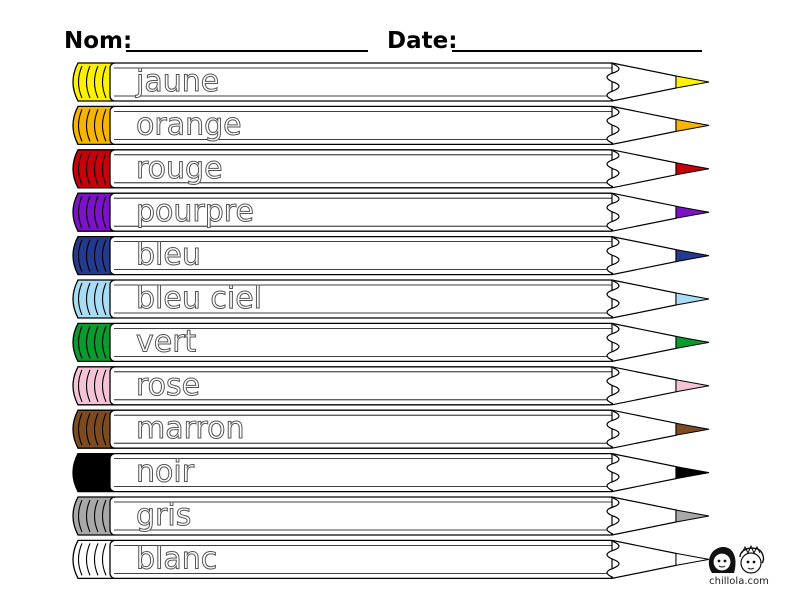 This screenshot has height=605, width=786. I want to click on worksheet-header: Nom: Date:, so click(394, 41).